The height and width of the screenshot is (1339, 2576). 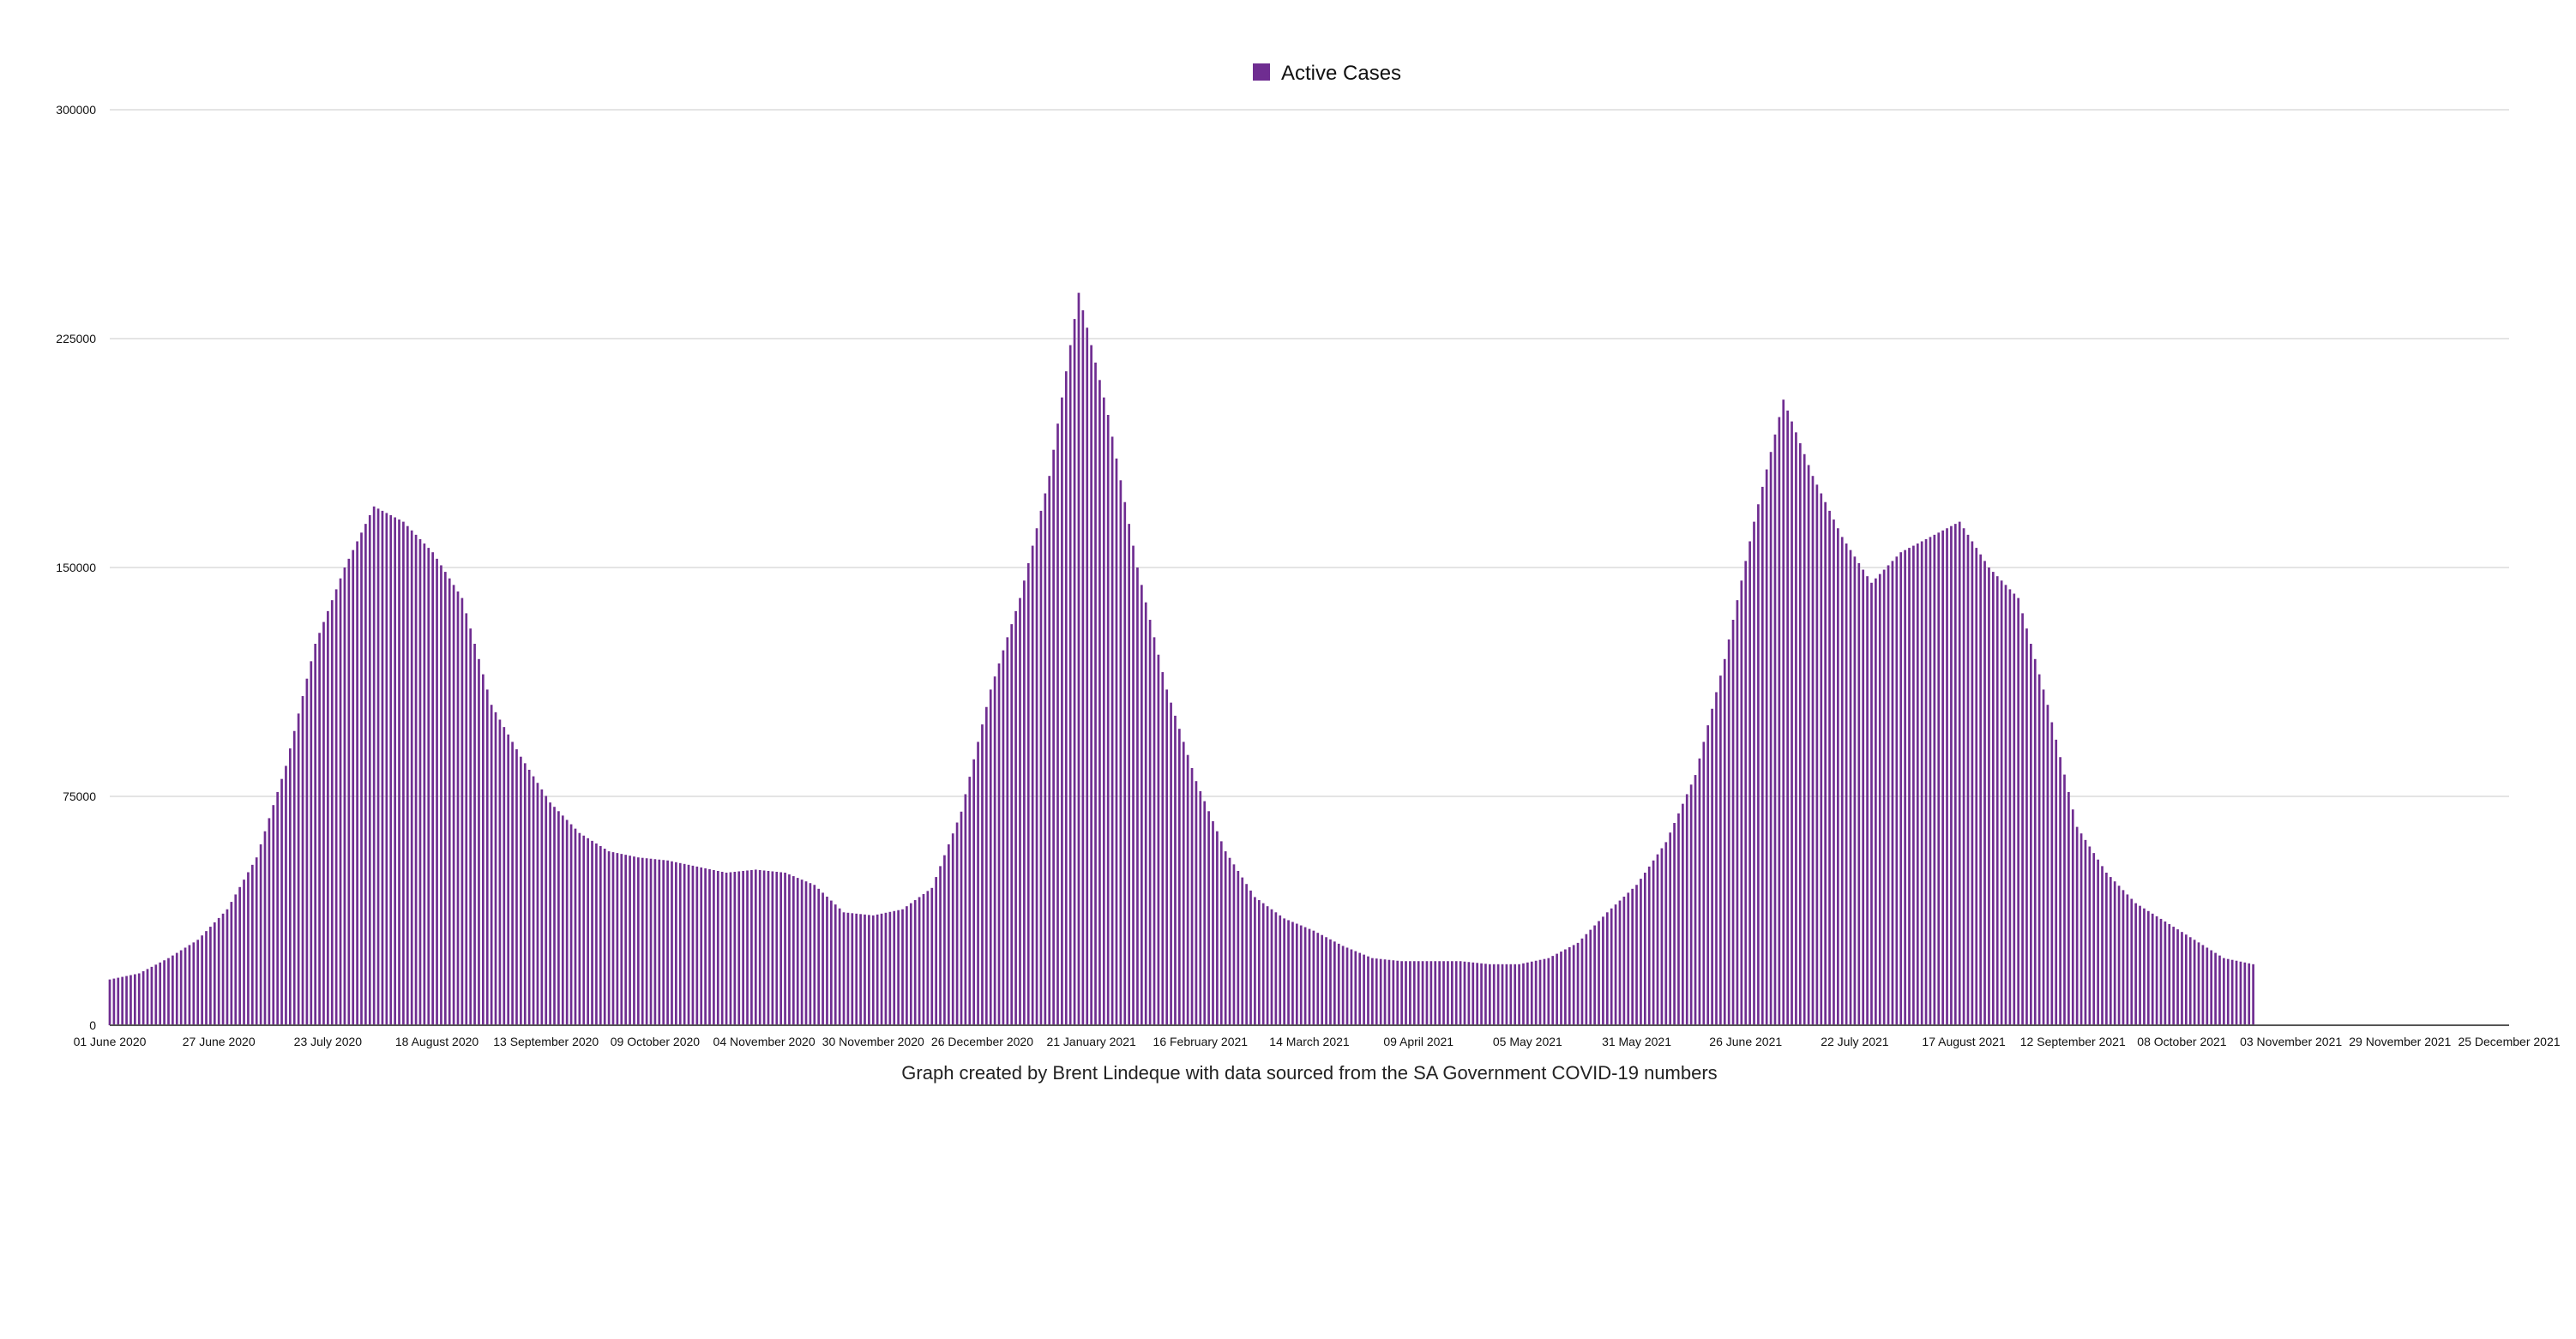 I want to click on x-tick-label: 18 August 2020, so click(x=437, y=1041).